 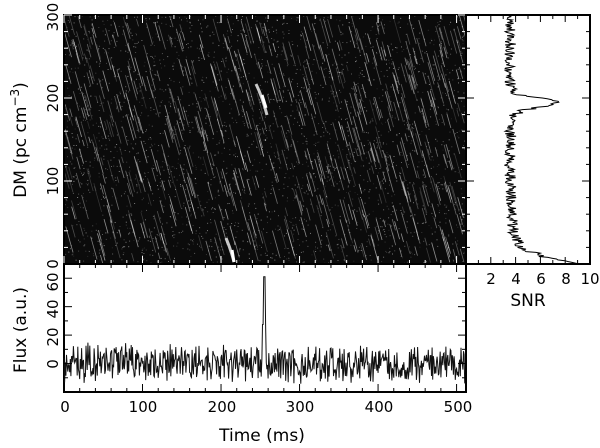 I want to click on snr-tick-4: 4, so click(x=516, y=279).